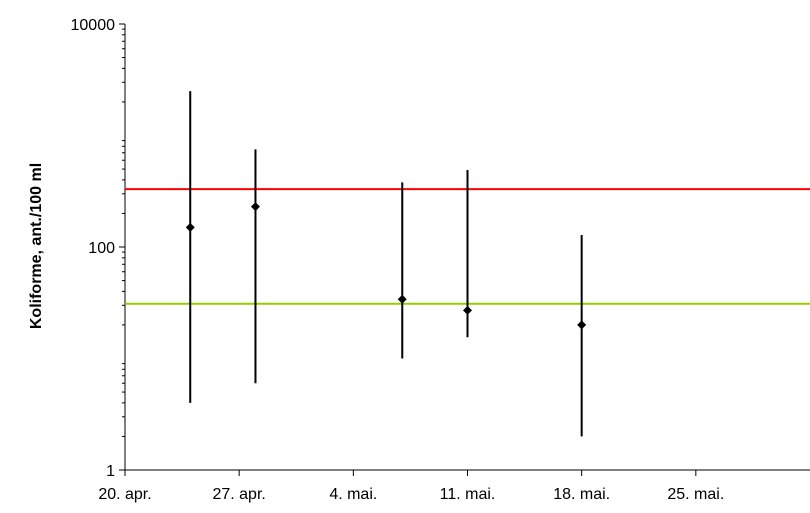  Describe the element at coordinates (124, 494) in the screenshot. I see `x-tick-label: 20. apr.` at that location.